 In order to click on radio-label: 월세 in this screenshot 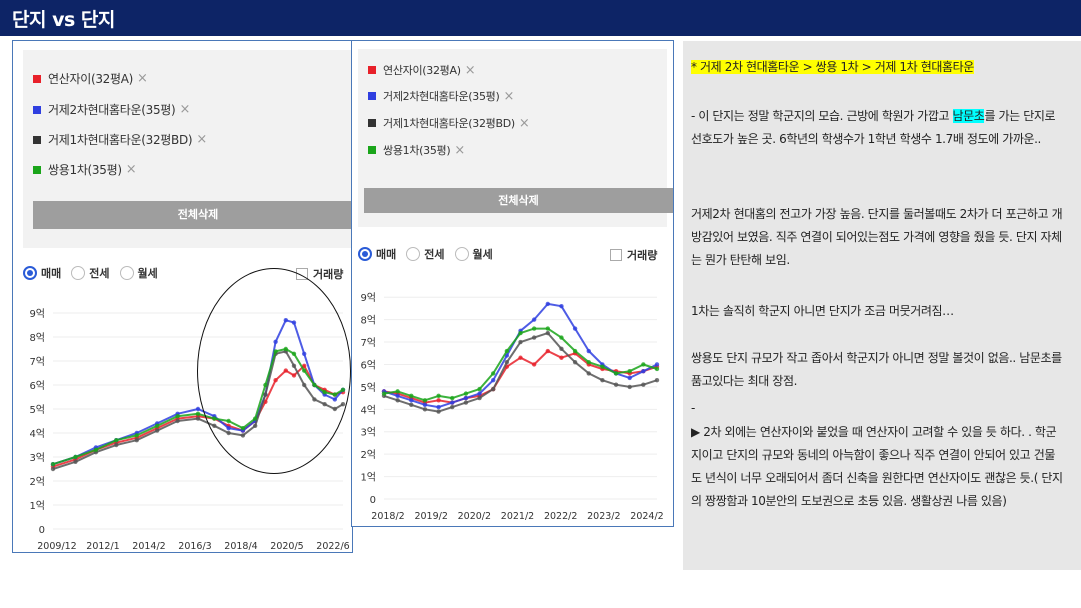, I will do `click(482, 254)`.